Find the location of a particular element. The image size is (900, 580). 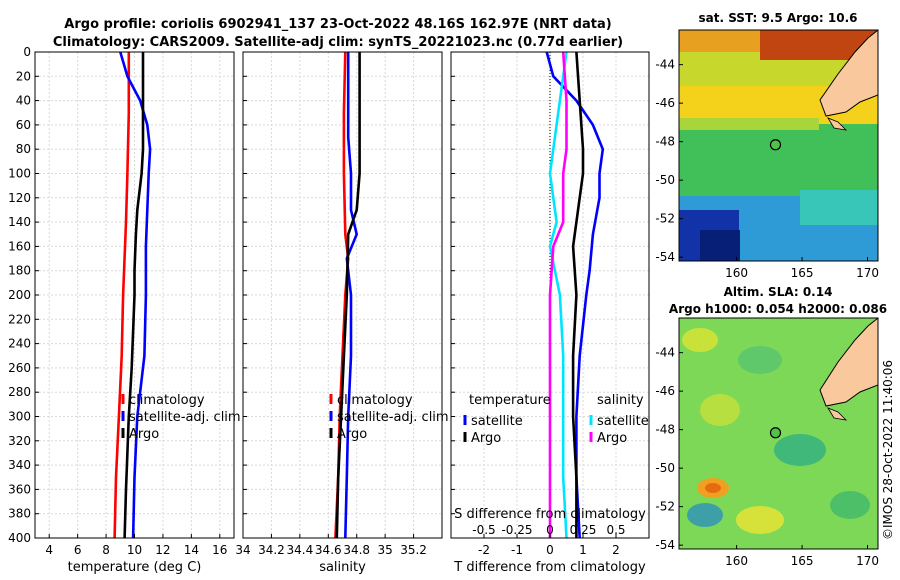

s-diff-tick-label: -0.5 is located at coordinates (483, 530).